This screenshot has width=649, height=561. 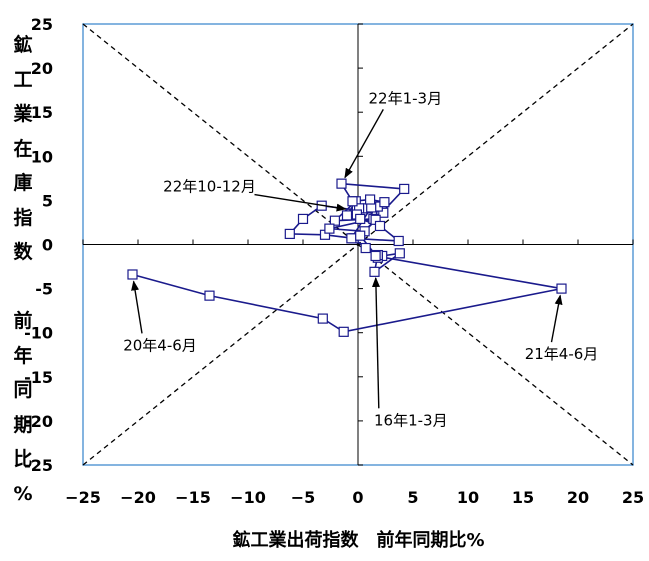 I want to click on y-axis-title-char: 在, so click(x=23, y=148).